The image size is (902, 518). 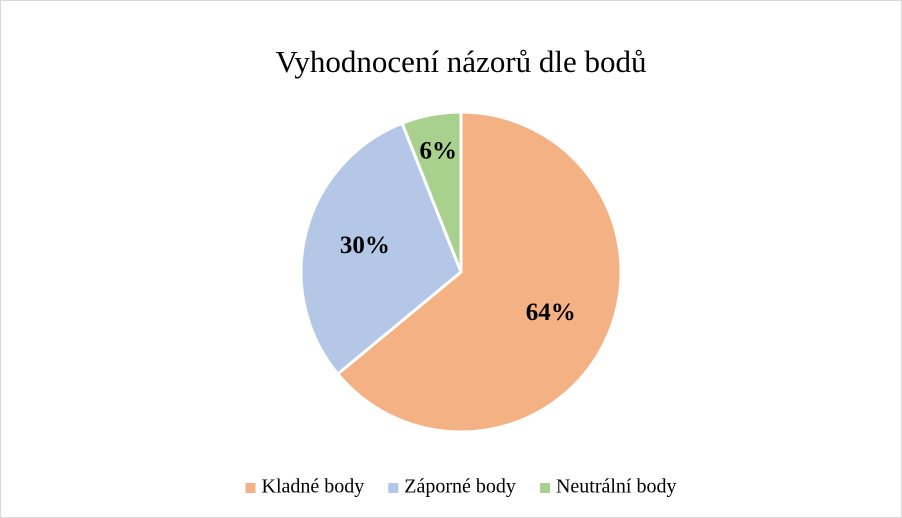 I want to click on data-label: 64%, so click(x=551, y=312).